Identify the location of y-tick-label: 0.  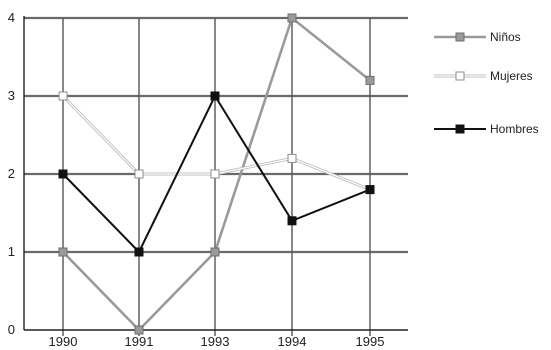
(11, 329).